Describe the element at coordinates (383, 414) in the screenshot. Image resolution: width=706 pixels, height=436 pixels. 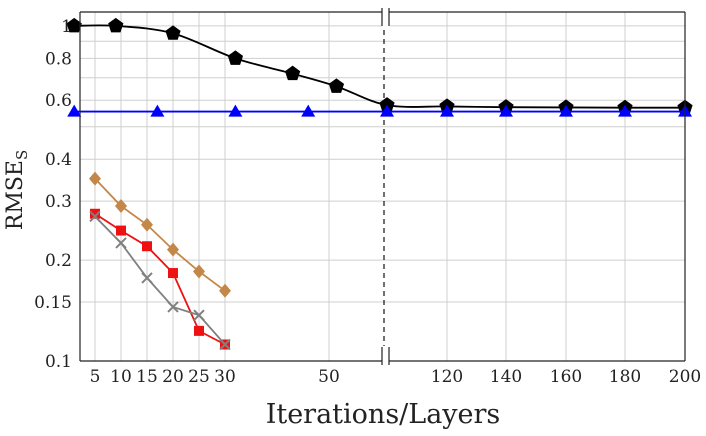
I see `x-axis-label: Iterations/Layers` at that location.